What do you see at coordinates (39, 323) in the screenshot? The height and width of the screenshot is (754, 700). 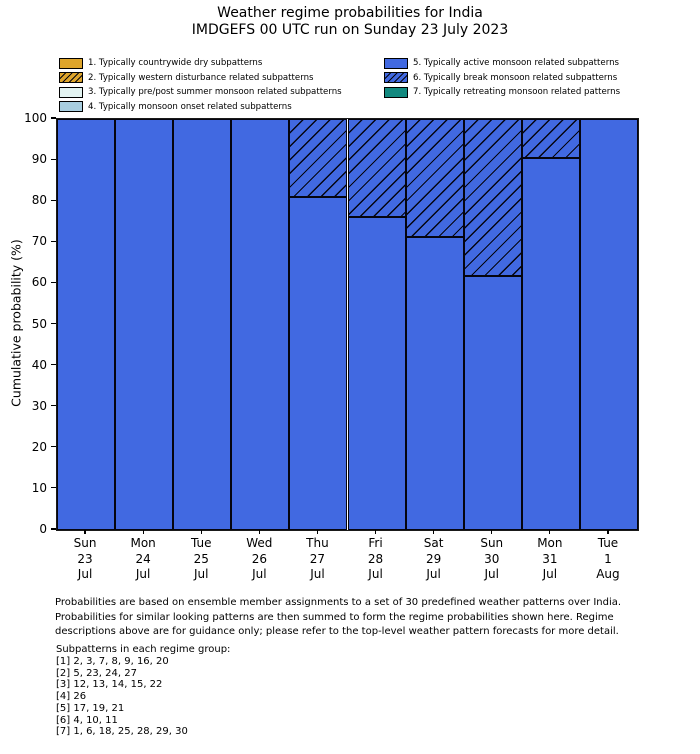 I see `y-tick-label: 50` at bounding box center [39, 323].